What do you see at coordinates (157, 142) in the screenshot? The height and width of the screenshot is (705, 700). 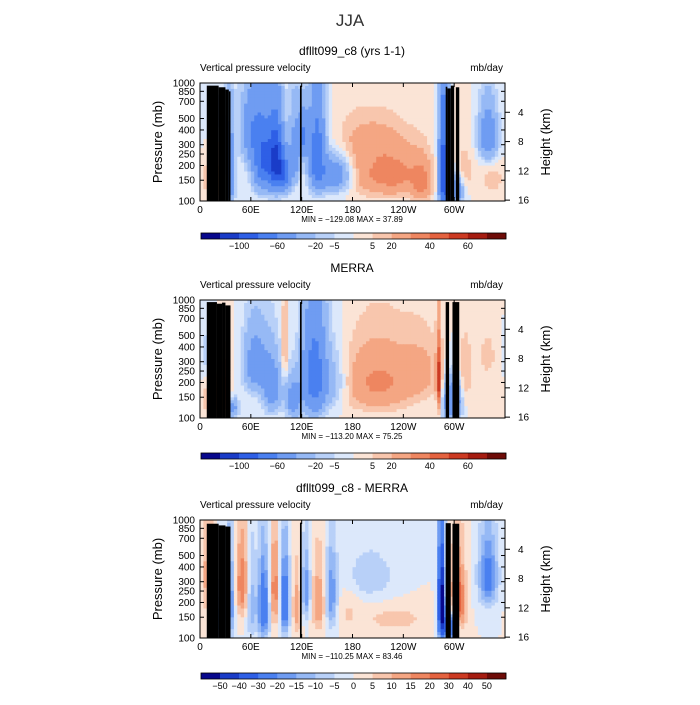 I see `y-axis-label: Pressure (mb)` at bounding box center [157, 142].